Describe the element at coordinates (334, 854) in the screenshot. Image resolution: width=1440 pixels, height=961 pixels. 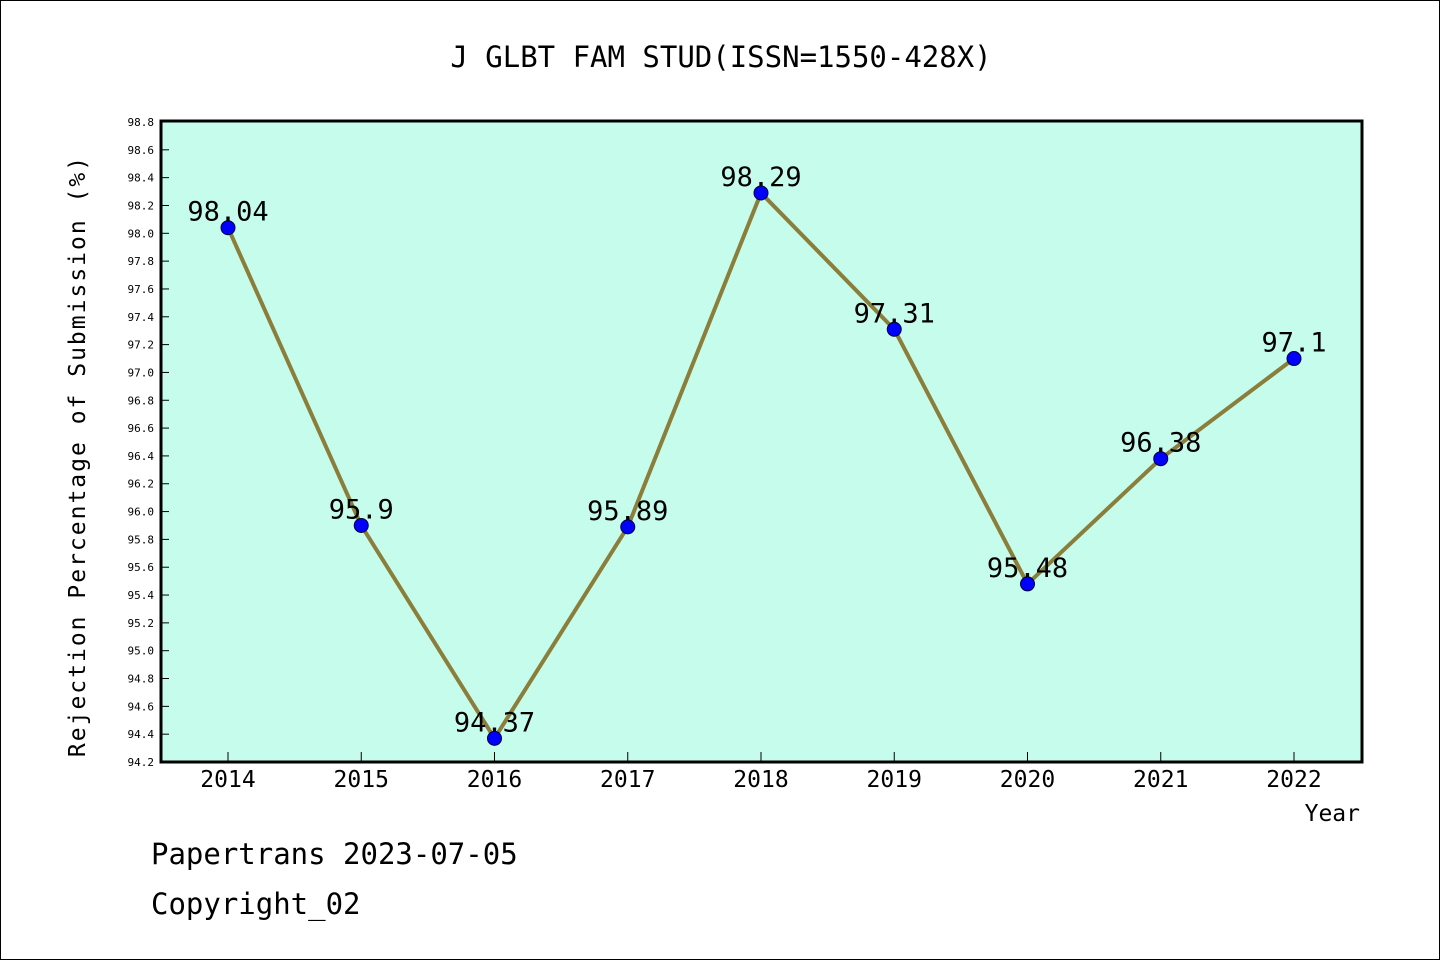
I see `footer-date: Papertrans 2023-07-05` at that location.